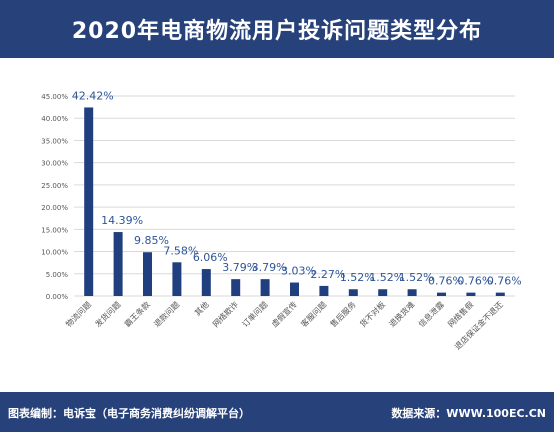 Image resolution: width=554 pixels, height=432 pixels. Describe the element at coordinates (314, 314) in the screenshot. I see `x-tick-label: 客服问题` at that location.